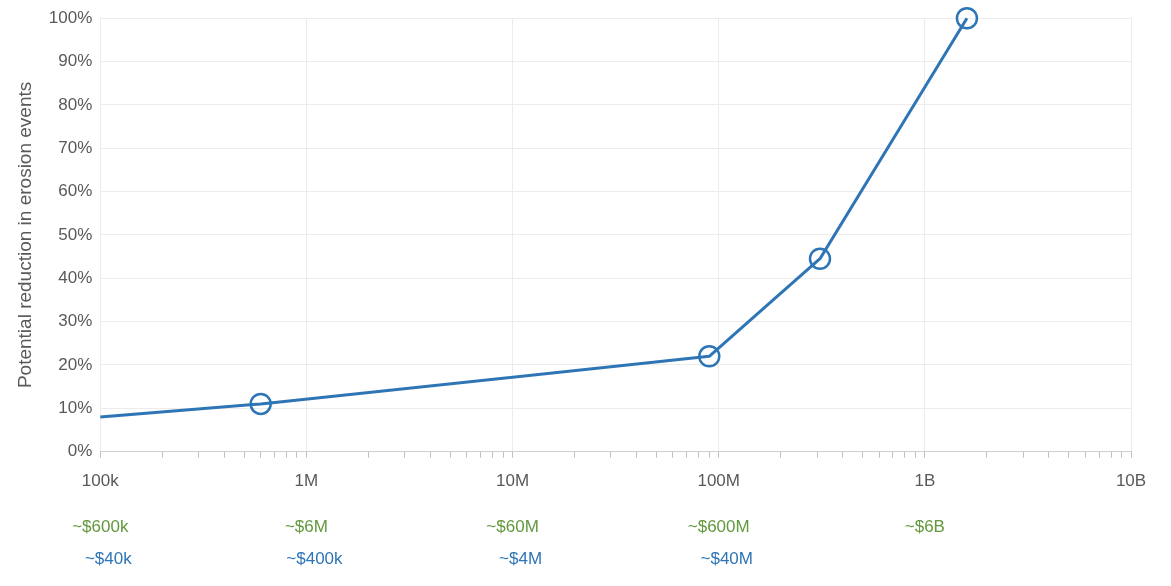 This screenshot has width=1171, height=586. Describe the element at coordinates (102, 543) in the screenshot. I see `text: ~$600k ~$40k` at that location.